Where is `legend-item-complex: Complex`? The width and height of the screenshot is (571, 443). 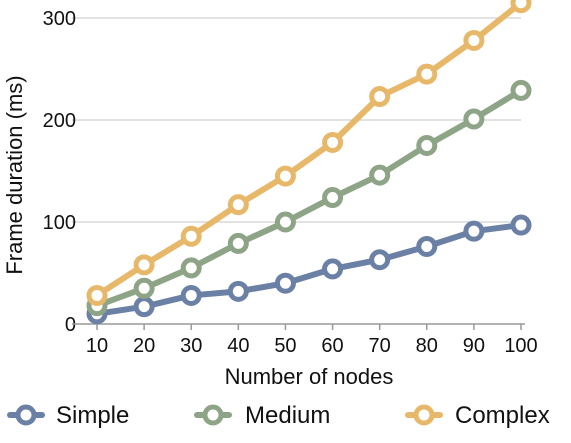
legend-item-complex: Complex is located at coordinates (477, 415).